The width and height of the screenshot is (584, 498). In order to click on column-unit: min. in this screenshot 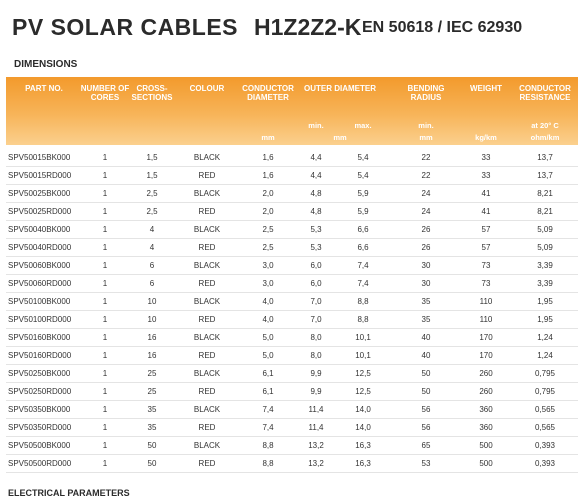, I will do `click(316, 125)`.